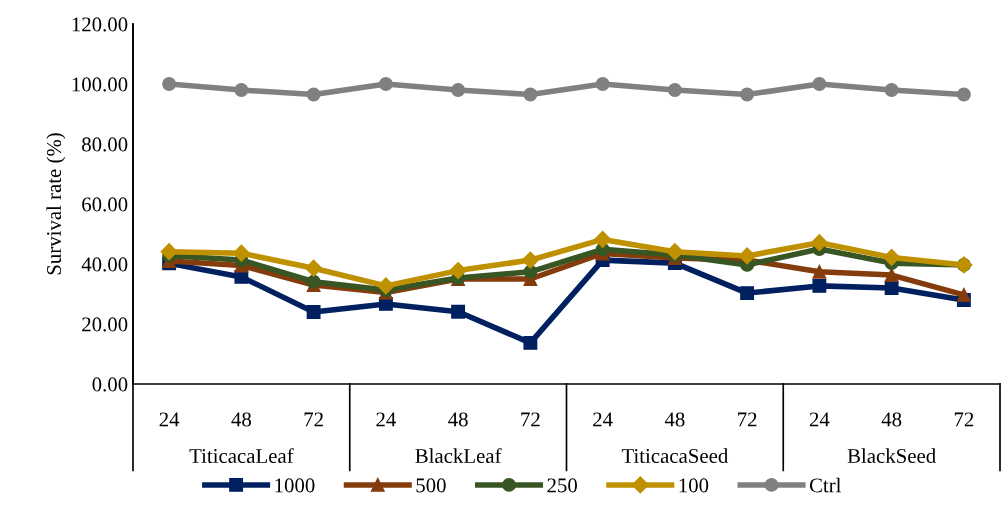 The height and width of the screenshot is (515, 1003). Describe the element at coordinates (105, 144) in the screenshot. I see `y-tick-label: 80.00` at that location.